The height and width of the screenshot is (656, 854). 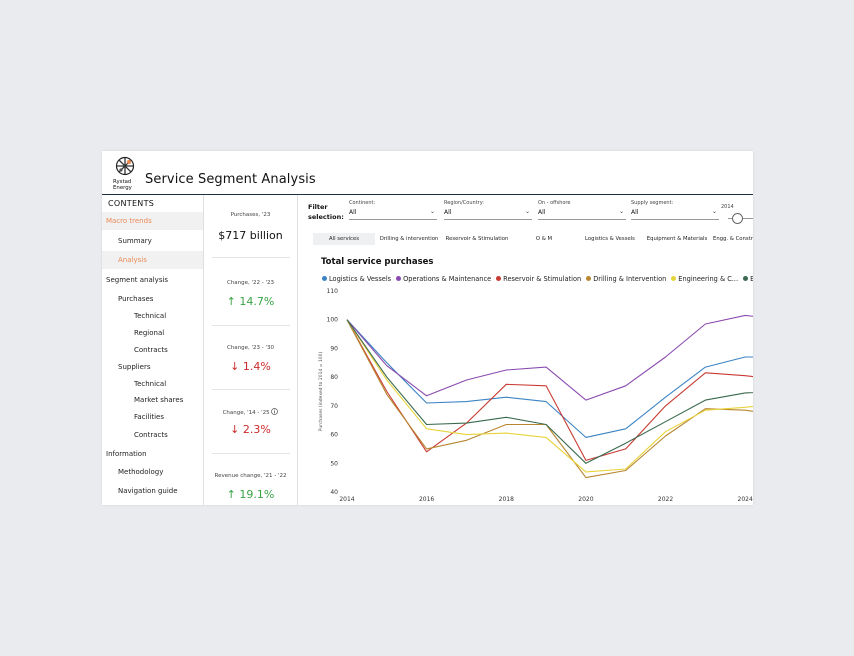 I want to click on tab-o-and-m: O & M, so click(x=544, y=239).